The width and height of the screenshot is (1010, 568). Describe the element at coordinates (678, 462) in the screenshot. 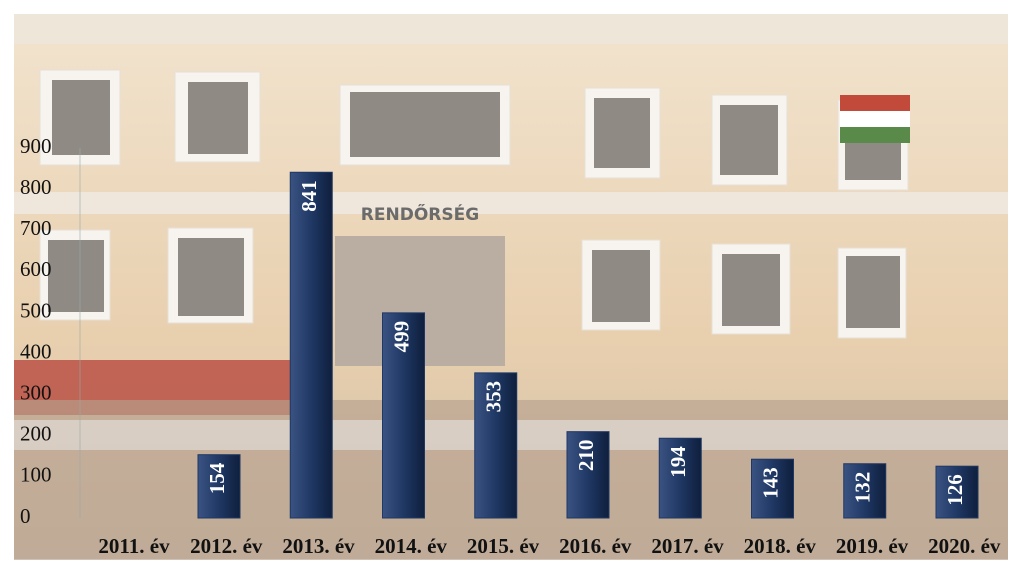

I see `data-label: 194` at that location.